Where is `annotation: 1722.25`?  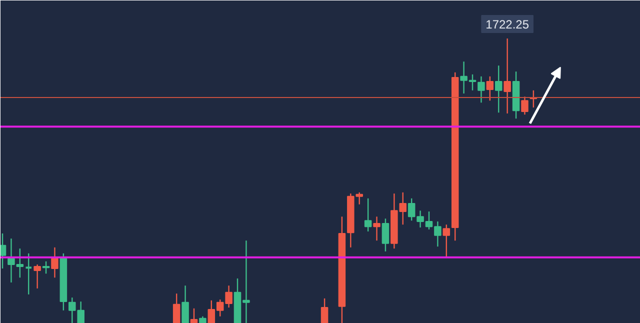
annotation: 1722.25 is located at coordinates (508, 25).